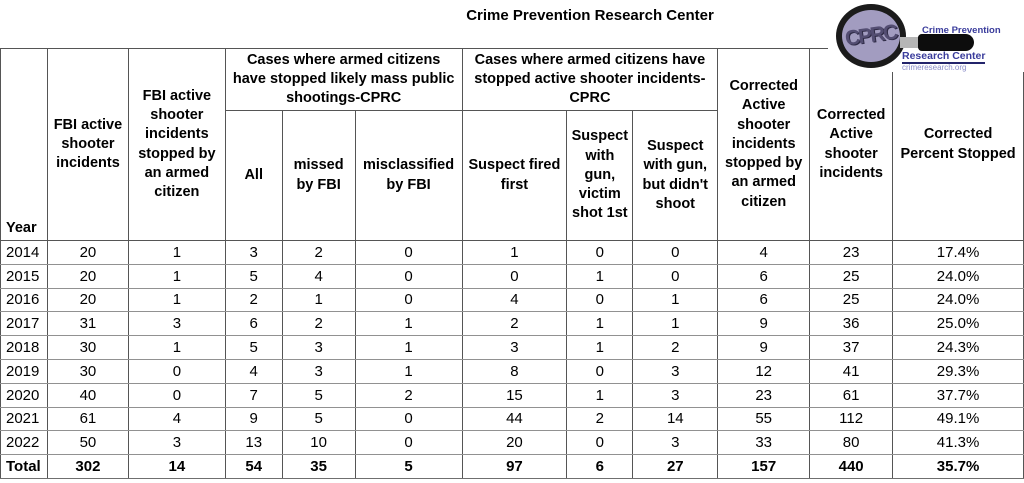  What do you see at coordinates (87, 144) in the screenshot?
I see `fbi-incidents-header: FBI active shooter incidents` at bounding box center [87, 144].